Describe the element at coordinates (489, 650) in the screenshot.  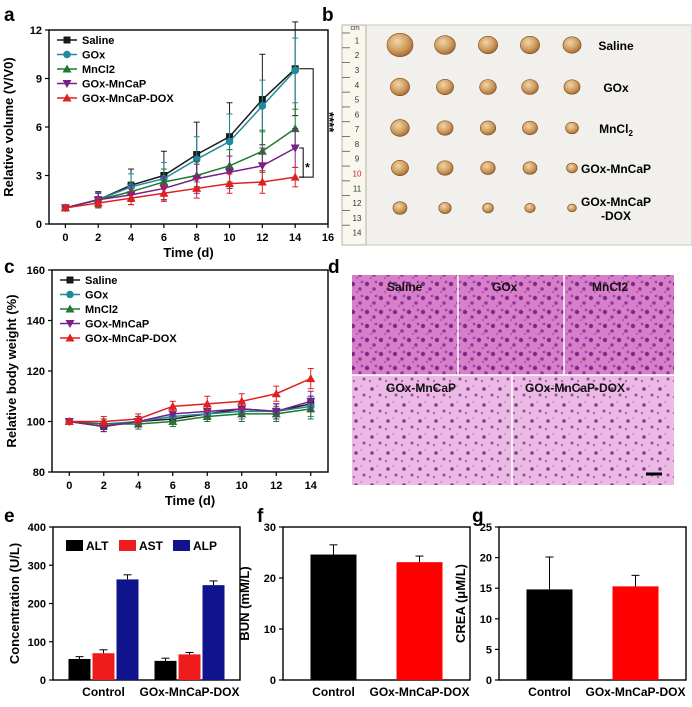
I see `y-tick-label: 5` at that location.